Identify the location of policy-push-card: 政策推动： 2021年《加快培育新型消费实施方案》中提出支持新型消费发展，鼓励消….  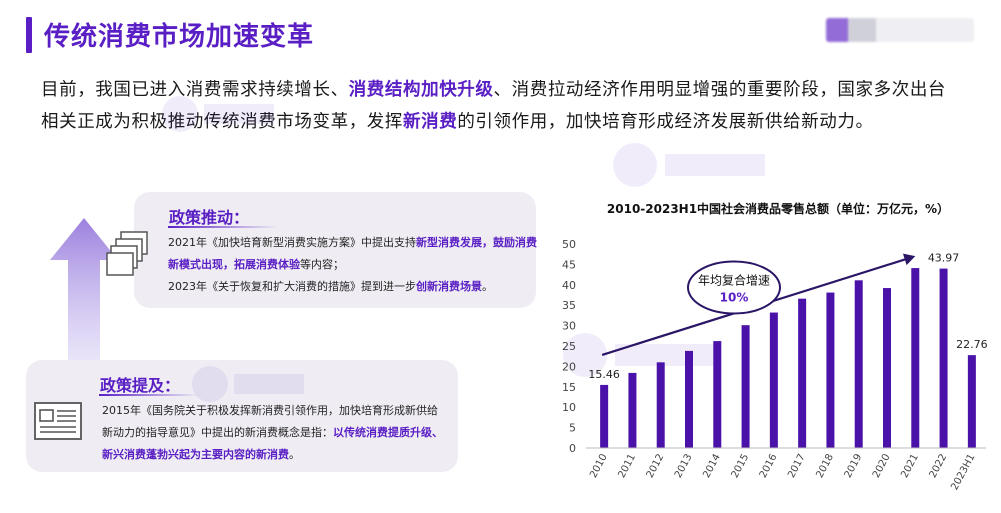
(336, 250).